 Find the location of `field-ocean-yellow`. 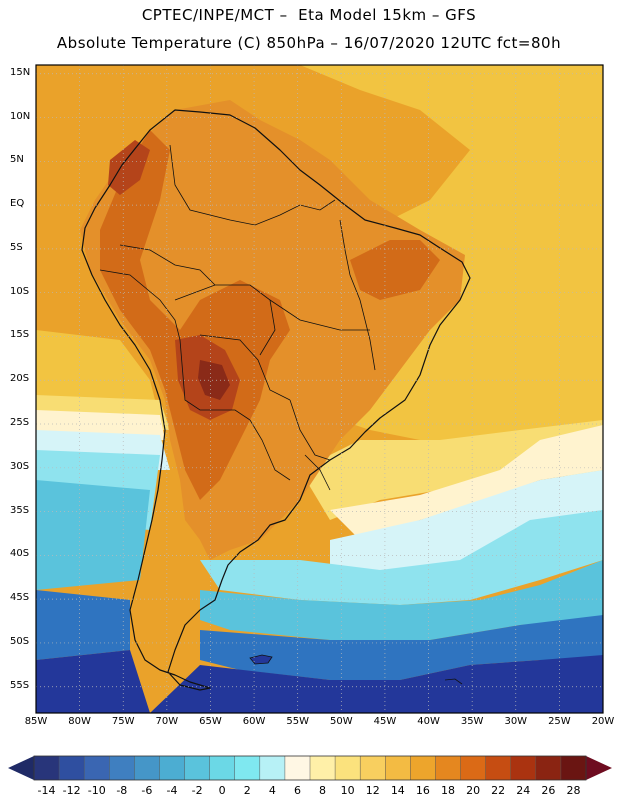

field-ocean-yellow is located at coordinates (319, 457).